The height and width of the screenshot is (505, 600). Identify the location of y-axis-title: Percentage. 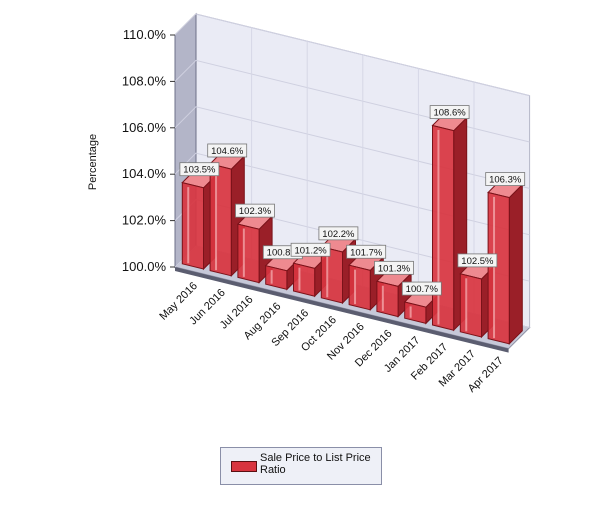
(93, 162).